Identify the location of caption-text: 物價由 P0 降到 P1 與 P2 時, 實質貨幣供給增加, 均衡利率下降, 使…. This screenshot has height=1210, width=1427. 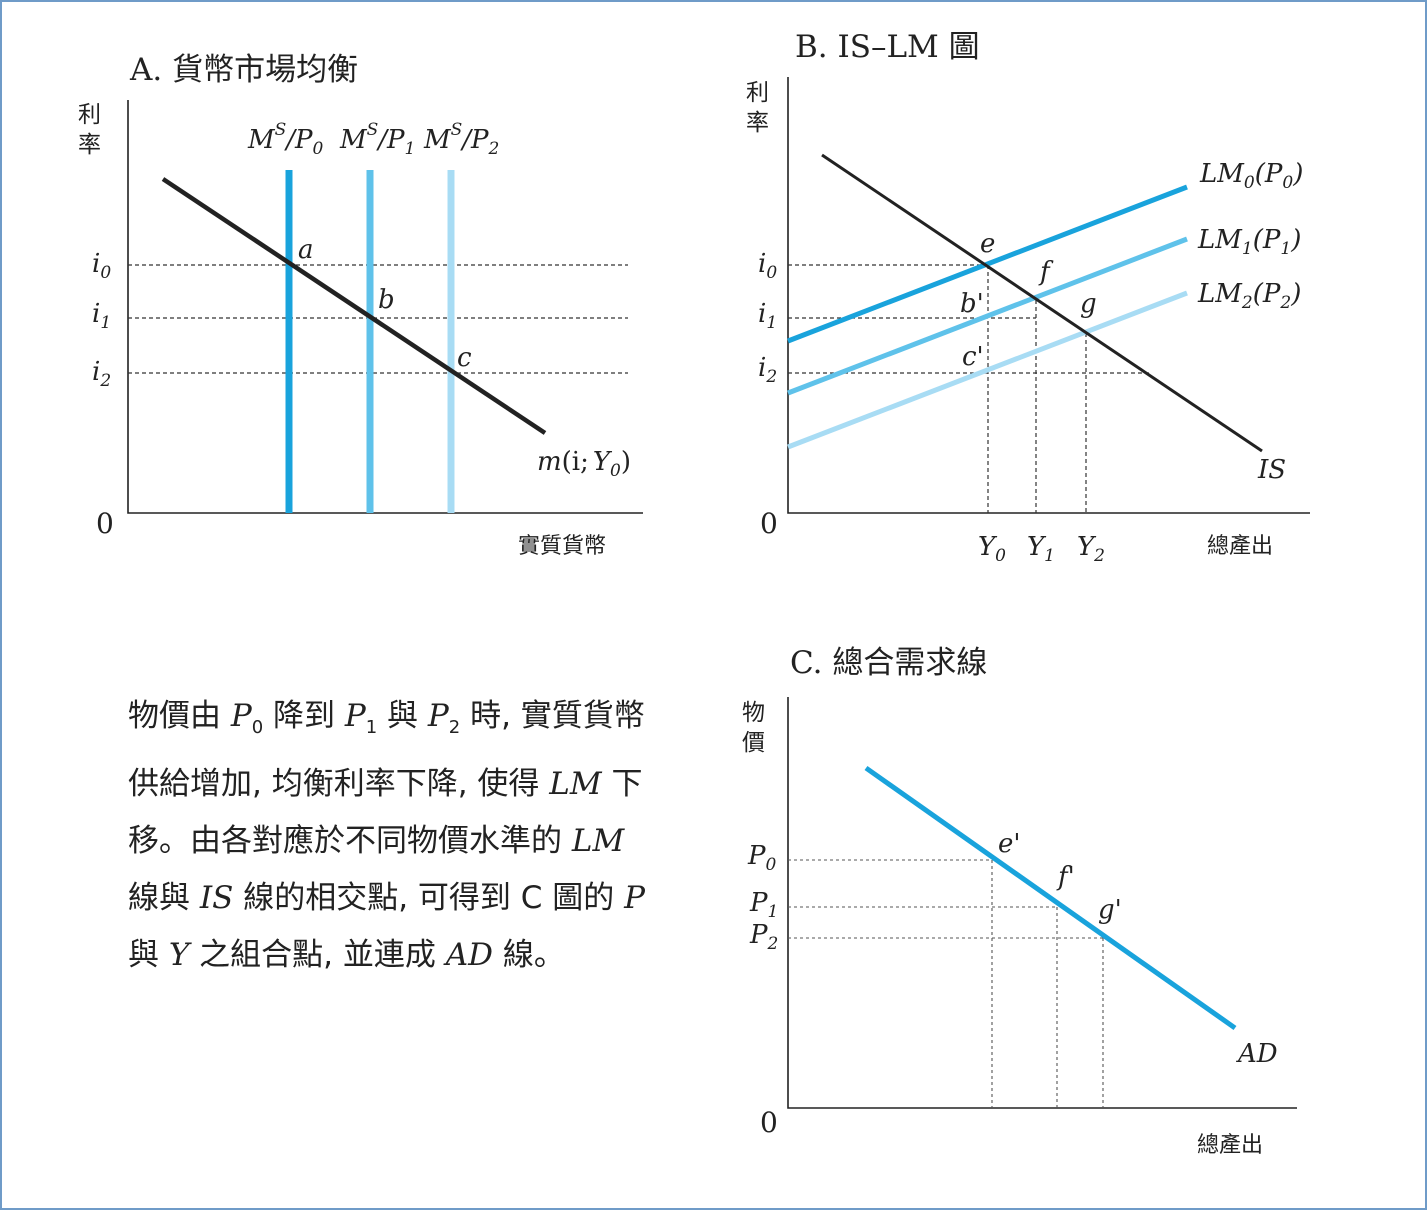
(386, 836).